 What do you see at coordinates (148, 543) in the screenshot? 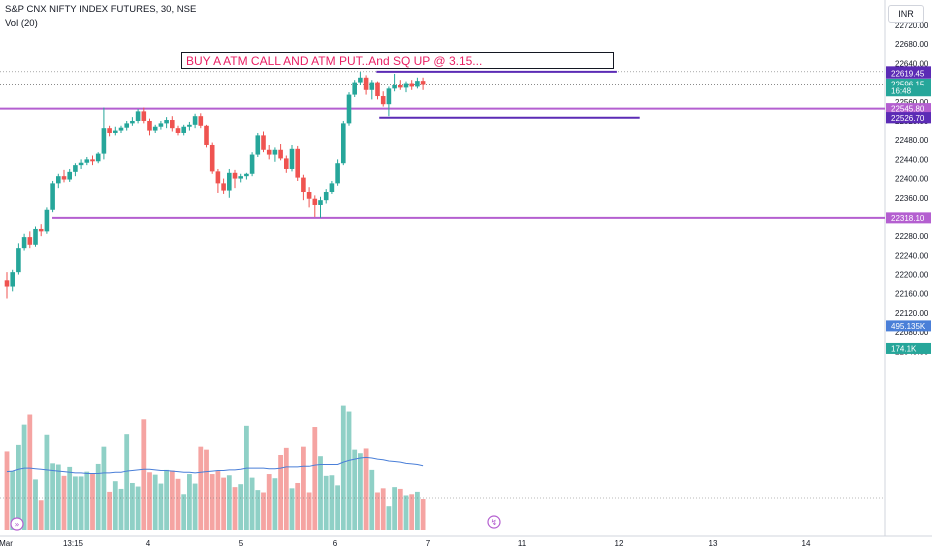
I see `x-tick-label: 4` at bounding box center [148, 543].